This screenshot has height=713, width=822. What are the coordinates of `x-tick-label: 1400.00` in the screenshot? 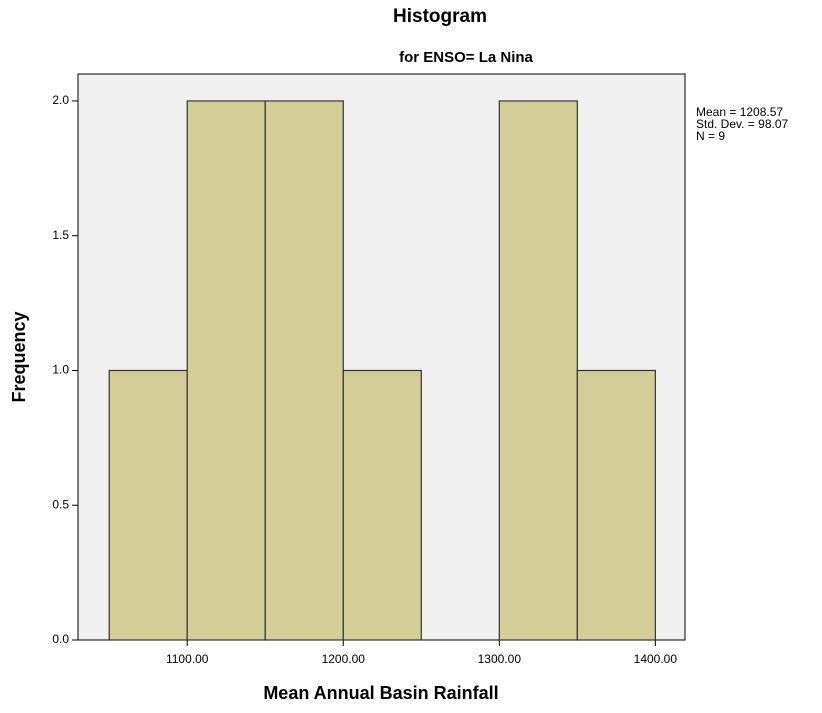 It's located at (656, 659).